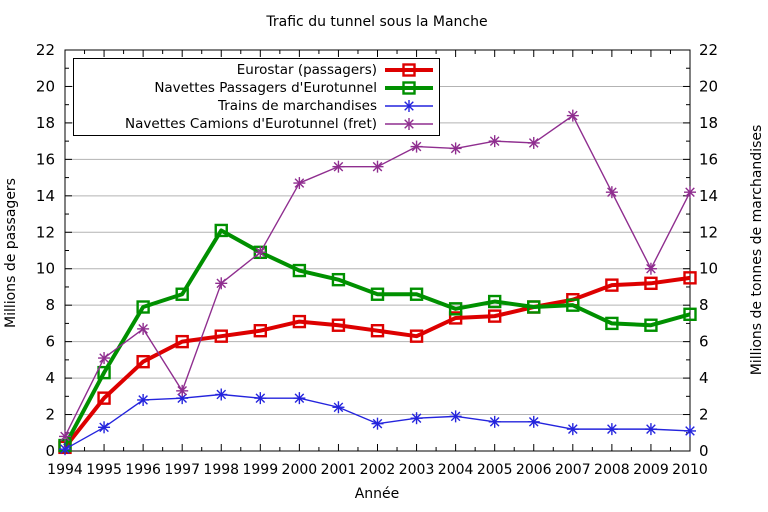 The image size is (768, 512). I want to click on y-tick-label-left: 4, so click(50, 378).